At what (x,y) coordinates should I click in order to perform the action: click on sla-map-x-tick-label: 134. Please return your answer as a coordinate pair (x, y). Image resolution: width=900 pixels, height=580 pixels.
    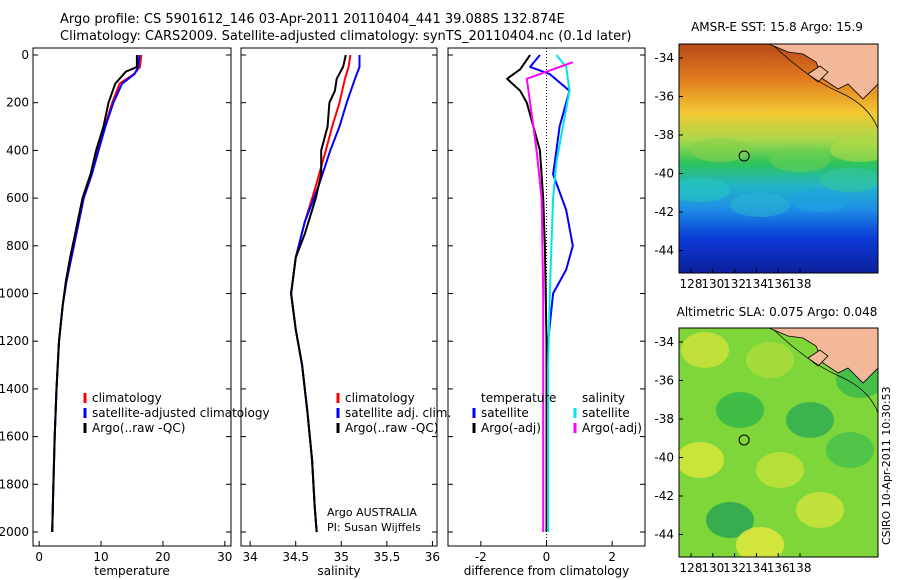
    Looking at the image, I should click on (756, 568).